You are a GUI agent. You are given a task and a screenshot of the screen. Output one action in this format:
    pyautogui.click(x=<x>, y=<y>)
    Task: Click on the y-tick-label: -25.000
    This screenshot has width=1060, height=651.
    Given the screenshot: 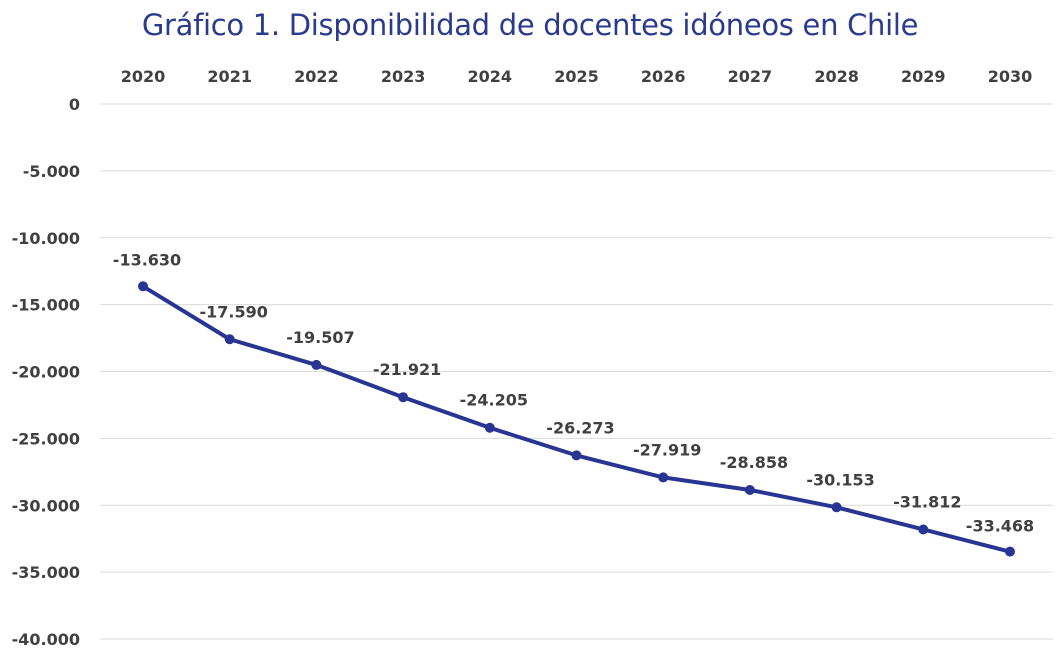 What is the action you would take?
    pyautogui.click(x=46, y=438)
    